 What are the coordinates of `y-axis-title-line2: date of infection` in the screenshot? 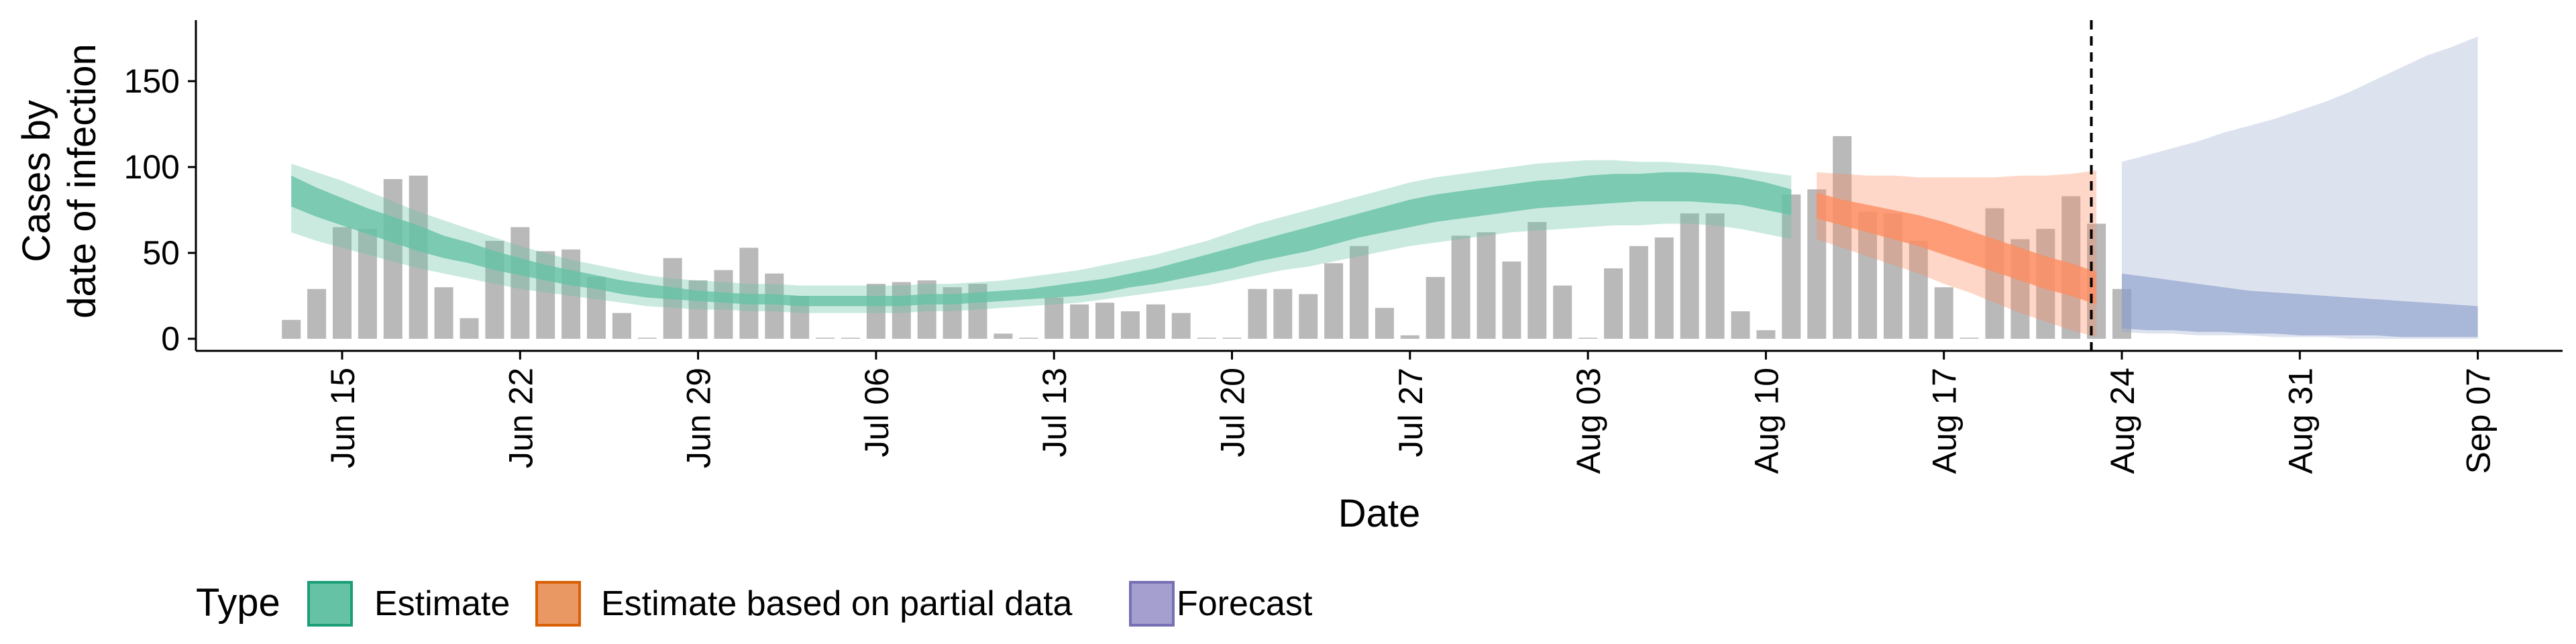 It's located at (82, 181).